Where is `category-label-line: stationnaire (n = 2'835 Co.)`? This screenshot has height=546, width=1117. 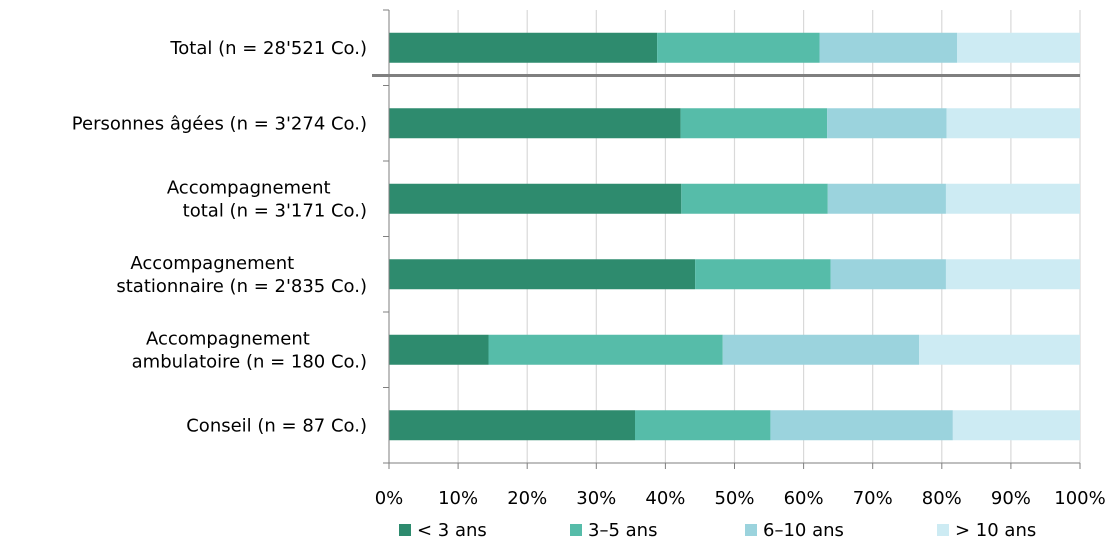
category-label-line: stationnaire (n = 2'835 Co.) is located at coordinates (241, 286).